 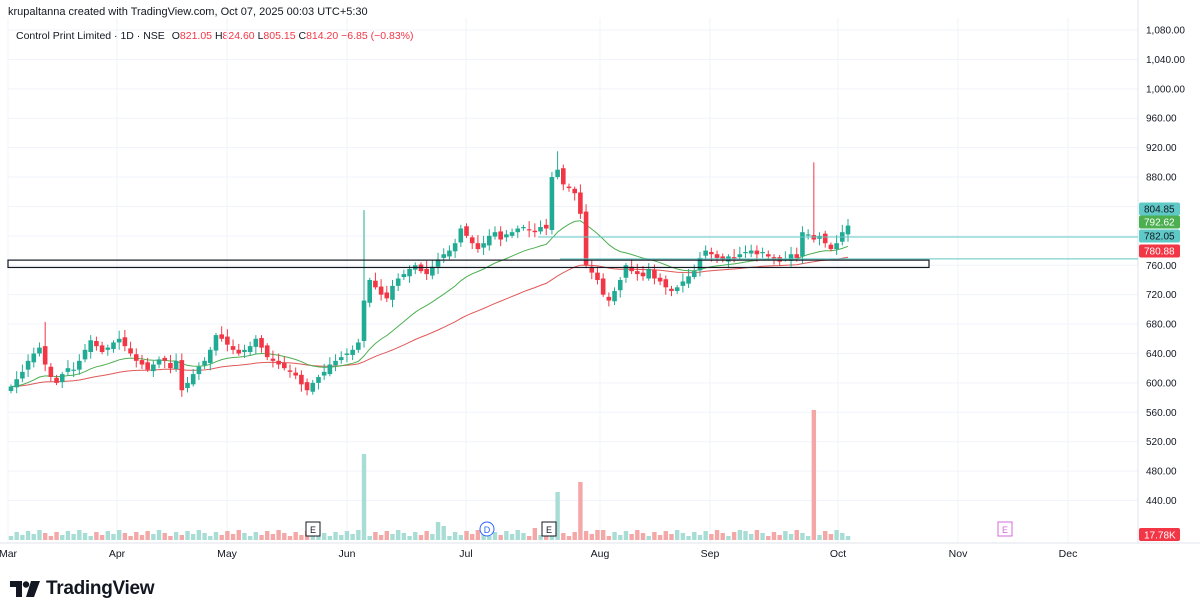 What do you see at coordinates (279, 36) in the screenshot?
I see `low-value: 805.15` at bounding box center [279, 36].